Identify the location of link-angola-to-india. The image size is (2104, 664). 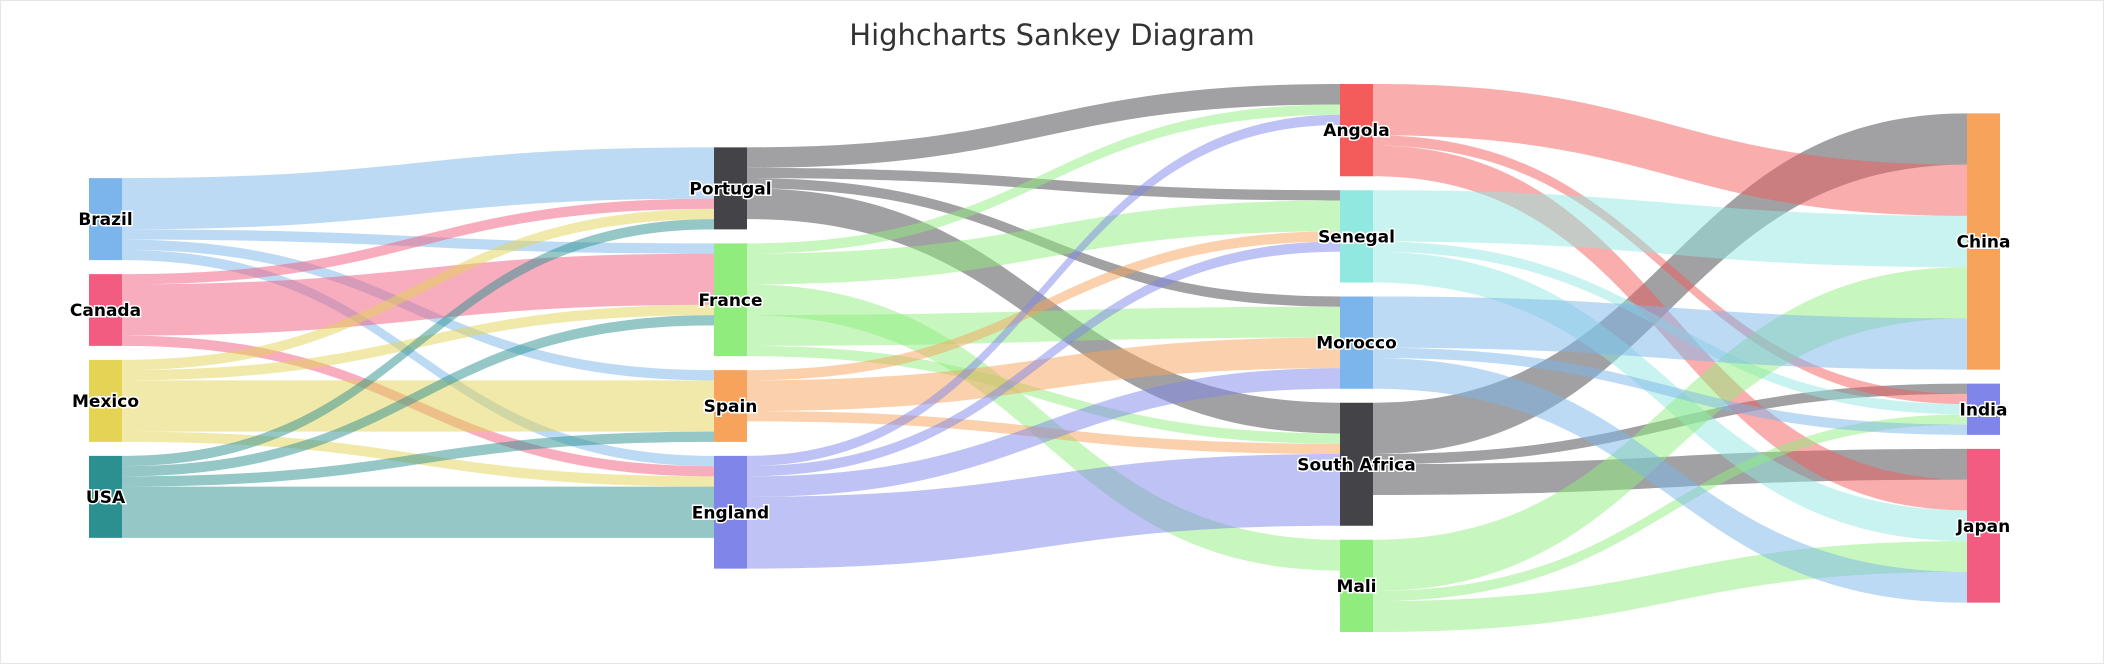
(1670, 270).